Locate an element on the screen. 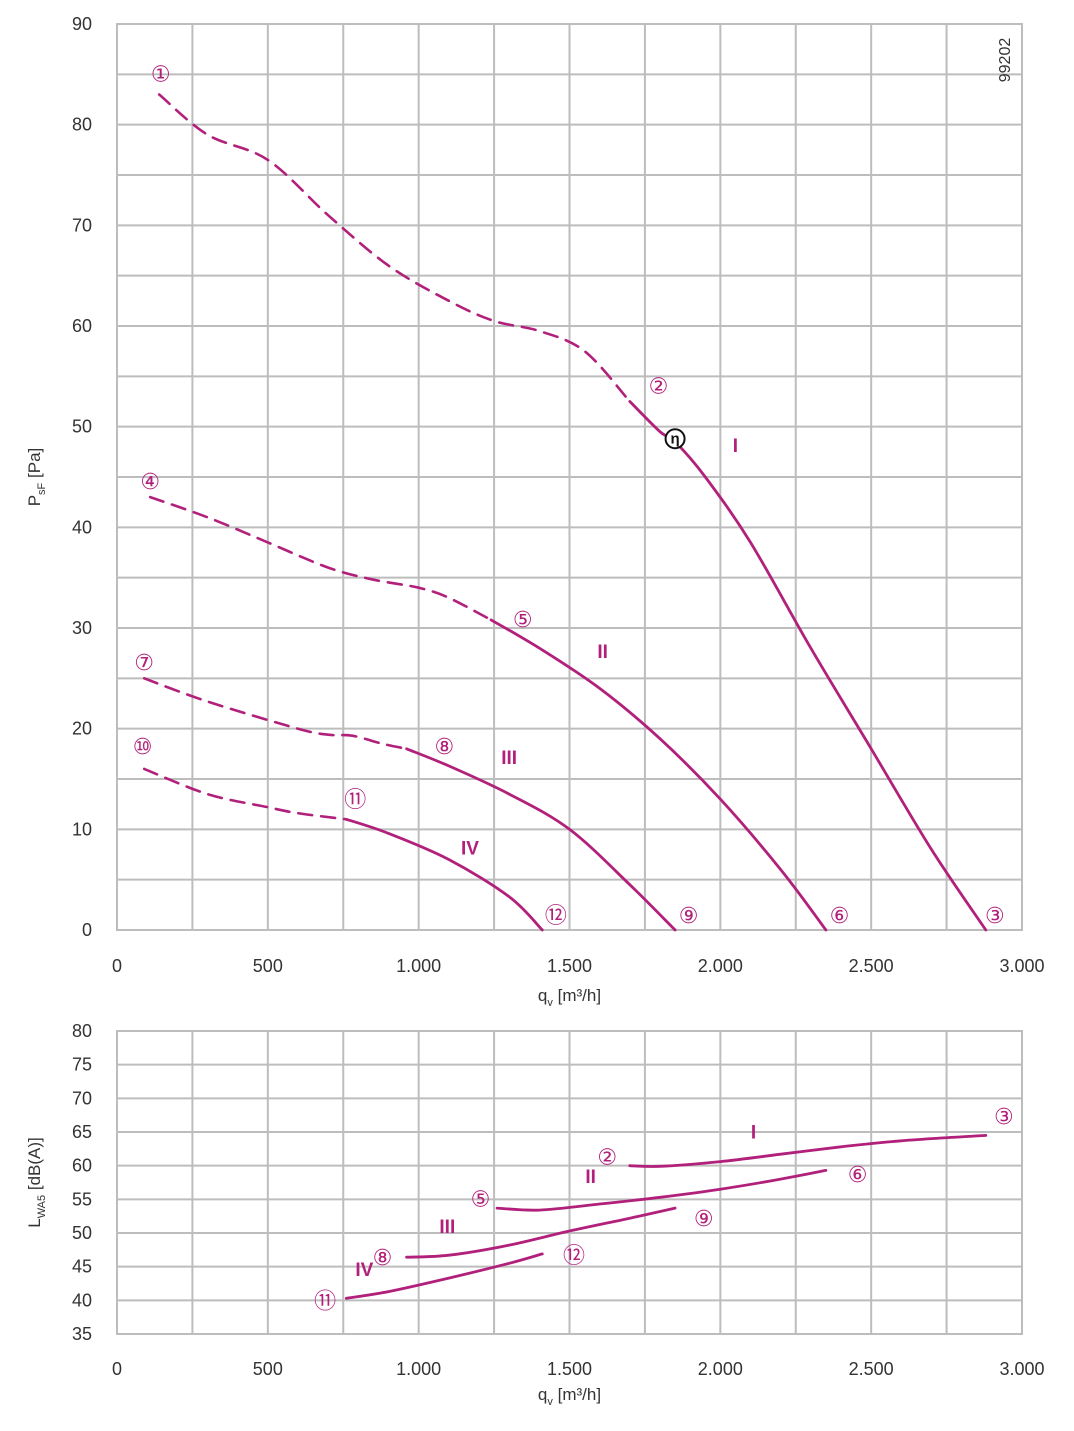 This screenshot has height=1431, width=1074. chart-sound-series-label-I: I is located at coordinates (753, 1133).